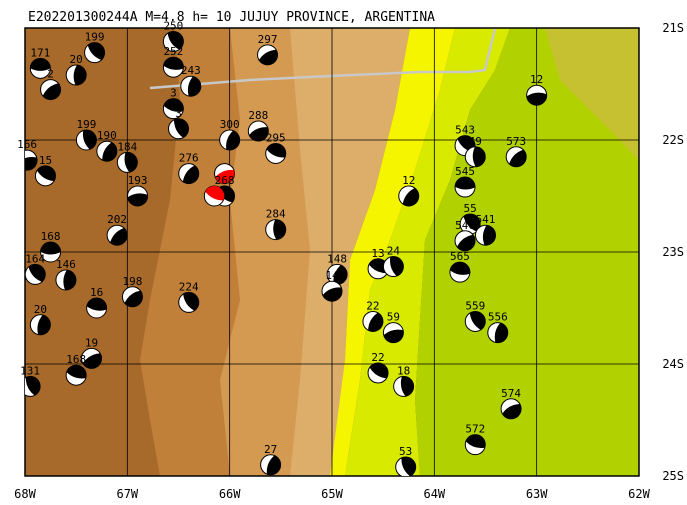 The width and height of the screenshot is (687, 505). I want to click on event-label: 146, so click(66, 264).